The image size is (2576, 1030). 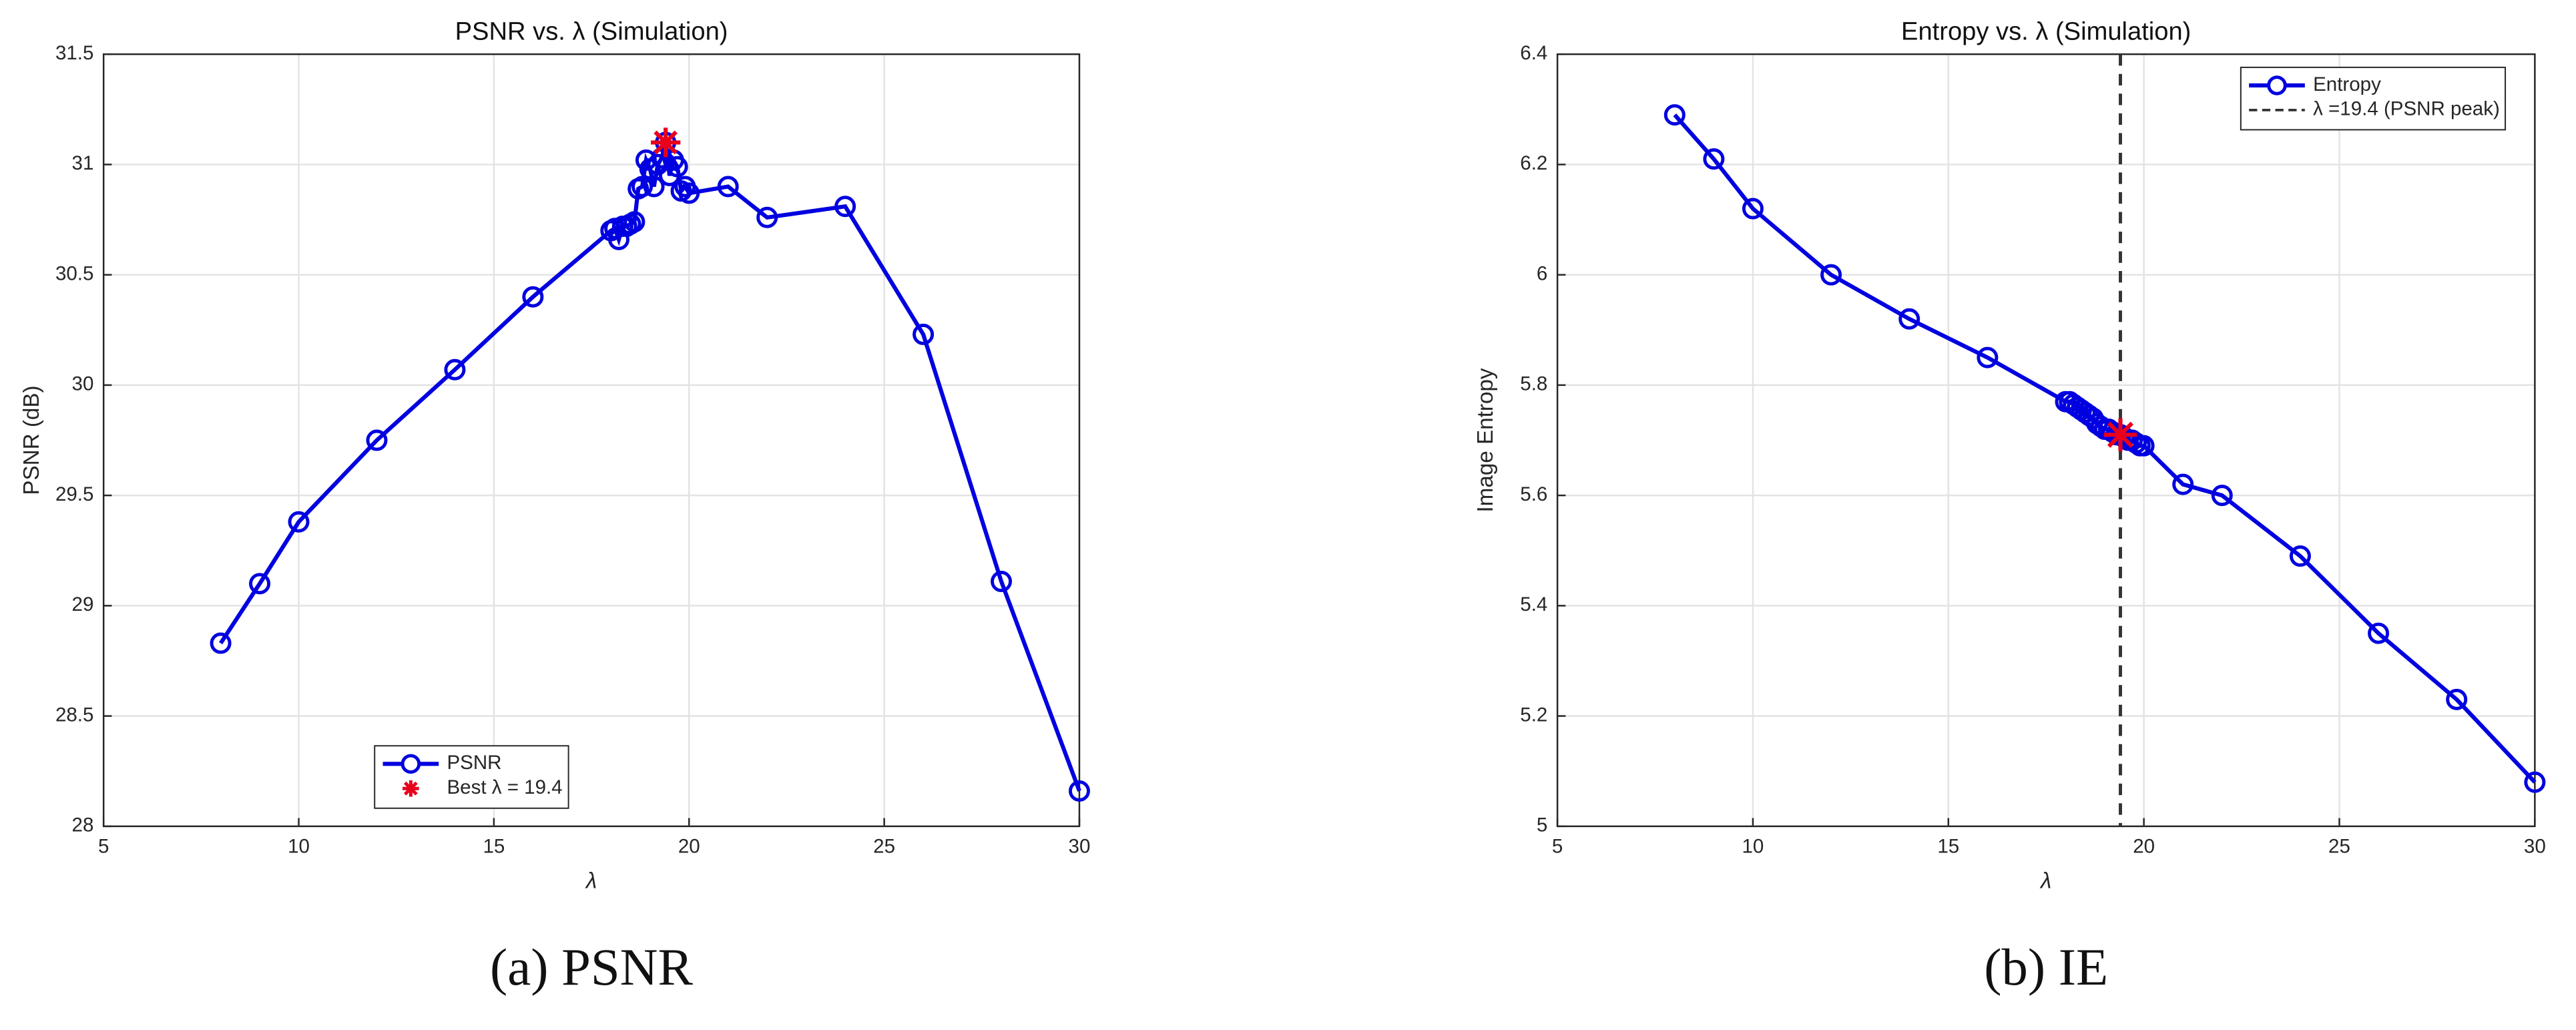 What do you see at coordinates (74, 273) in the screenshot?
I see `y-tick-label: 30.5` at bounding box center [74, 273].